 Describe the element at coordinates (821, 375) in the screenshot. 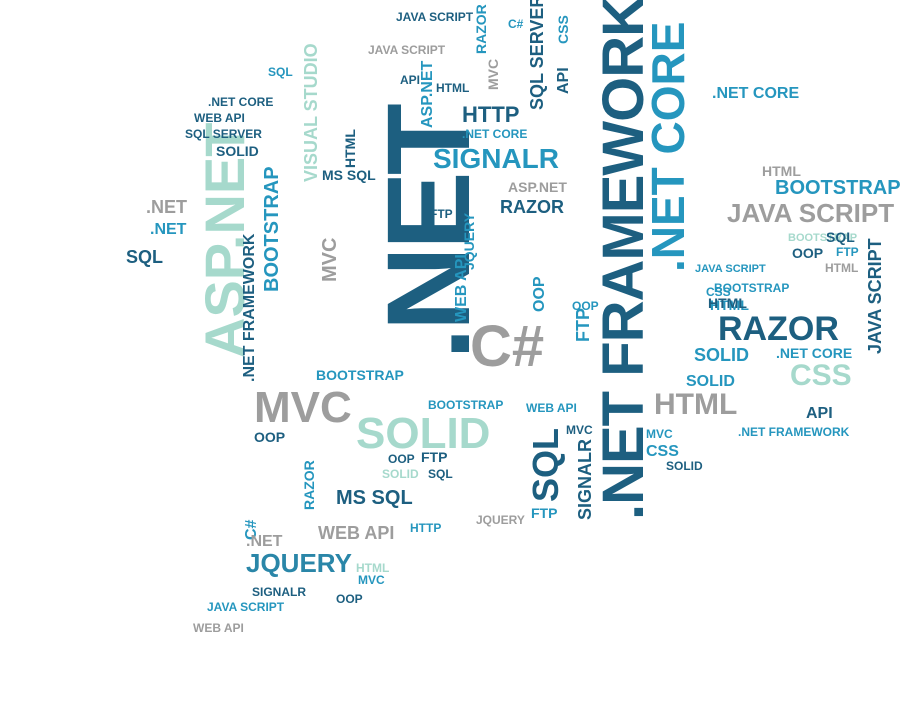

I see `word-css-large: CSS` at that location.